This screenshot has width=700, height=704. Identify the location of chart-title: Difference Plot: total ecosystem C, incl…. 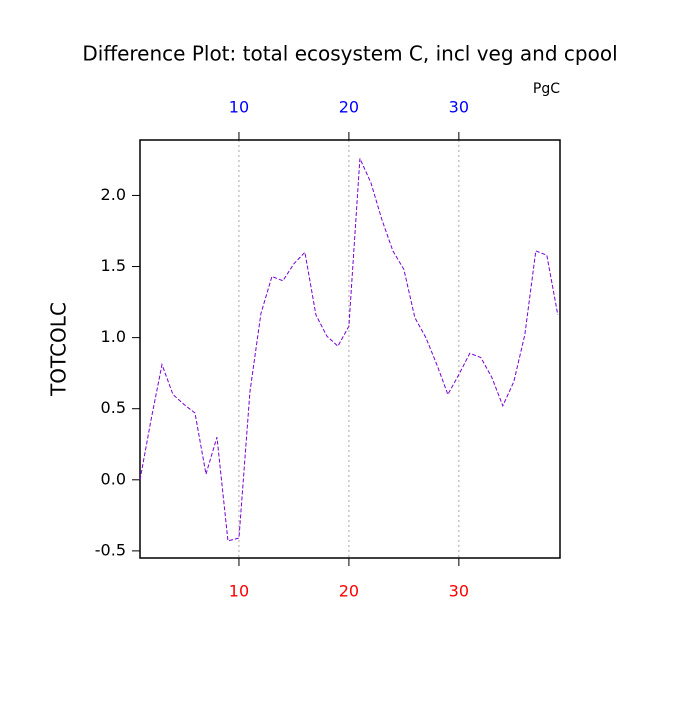
(349, 54).